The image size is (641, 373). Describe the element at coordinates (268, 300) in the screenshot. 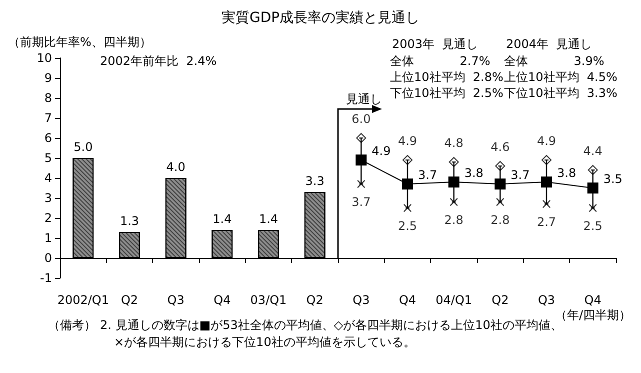

I see `x-tick-label: 03/Q1` at that location.